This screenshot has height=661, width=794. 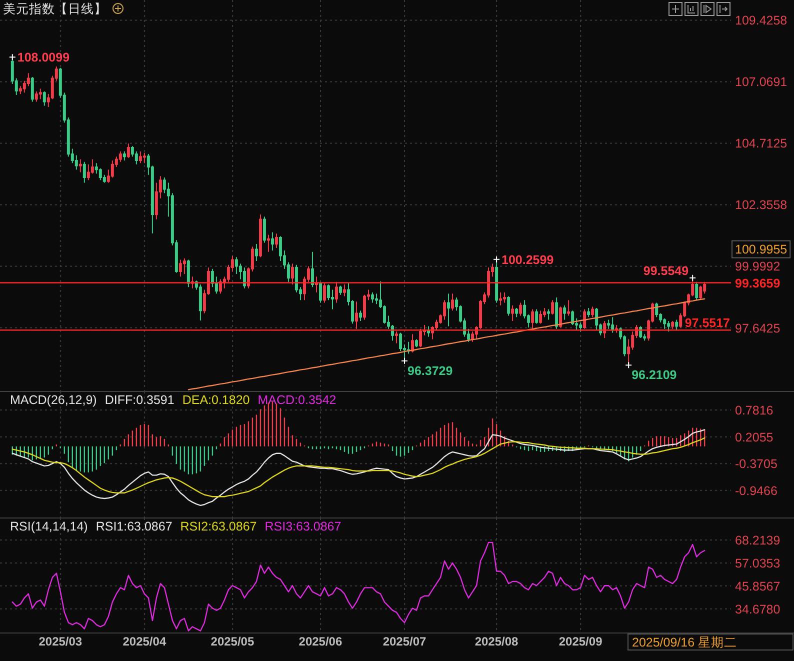 What do you see at coordinates (754, 437) in the screenshot?
I see `y-tick-label: 0.2055` at bounding box center [754, 437].